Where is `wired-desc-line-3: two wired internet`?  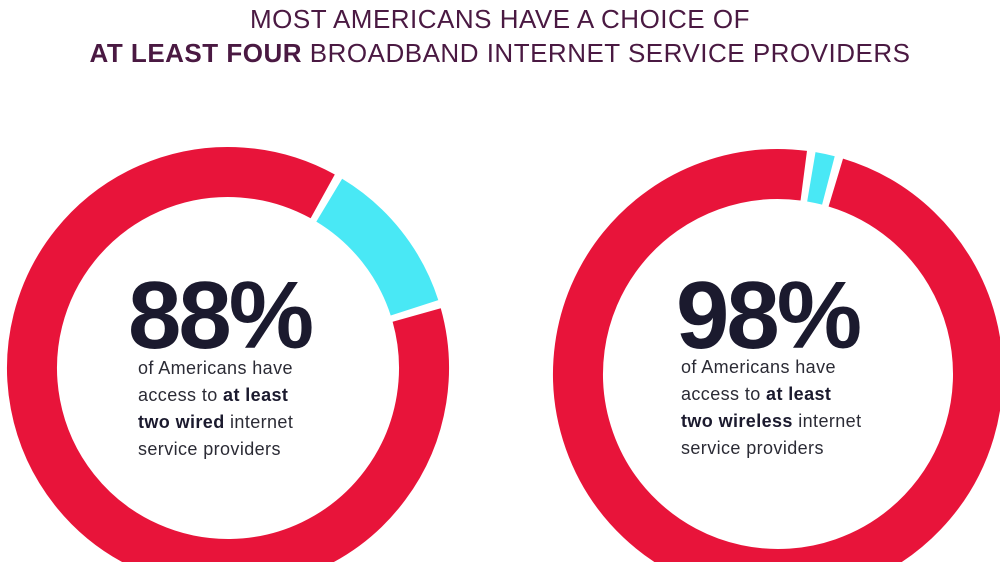 wired-desc-line-3: two wired internet is located at coordinates (215, 422).